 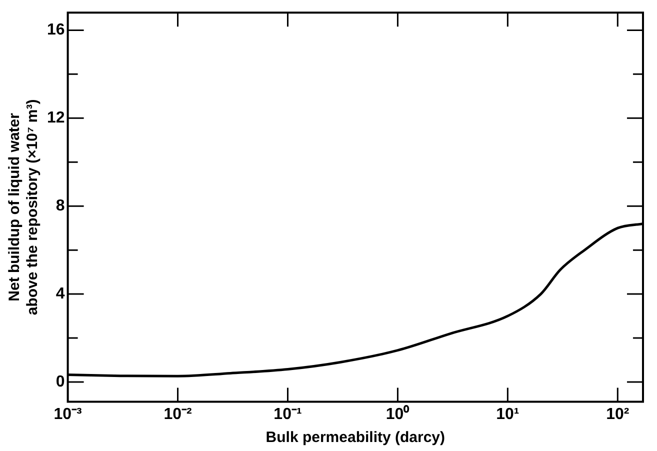 I want to click on x-tick-label: 10¹, so click(x=508, y=414).